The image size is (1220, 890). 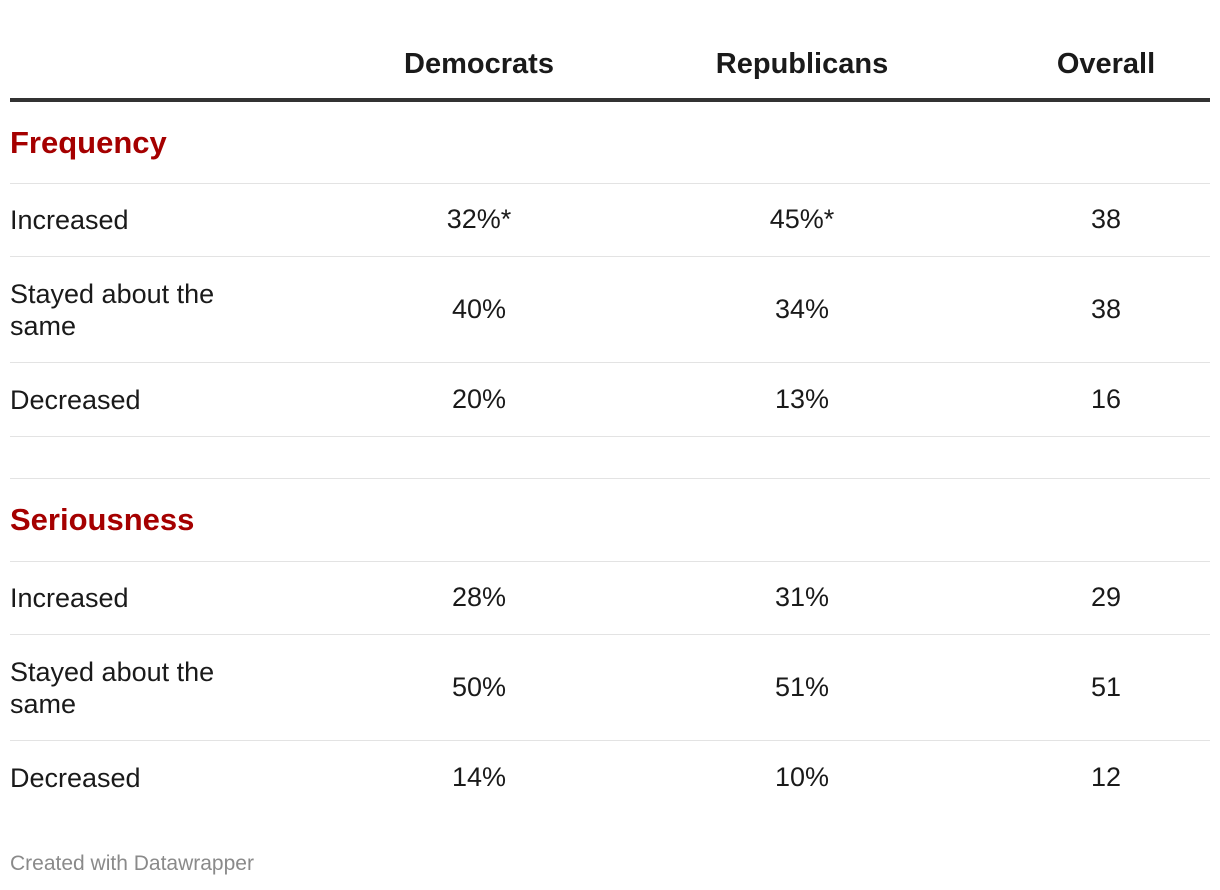 What do you see at coordinates (610, 598) in the screenshot?
I see `table-row: Increased 28% 31% 29` at bounding box center [610, 598].